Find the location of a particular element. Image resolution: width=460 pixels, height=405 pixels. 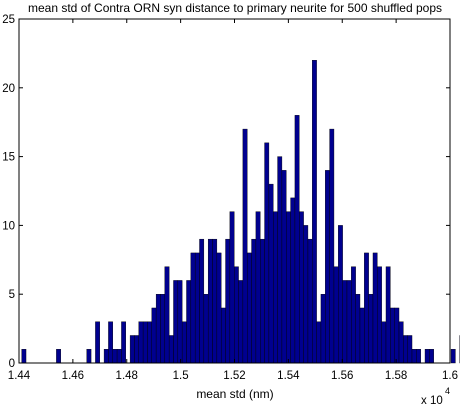

y-tick-label: 25 is located at coordinates (8, 20).